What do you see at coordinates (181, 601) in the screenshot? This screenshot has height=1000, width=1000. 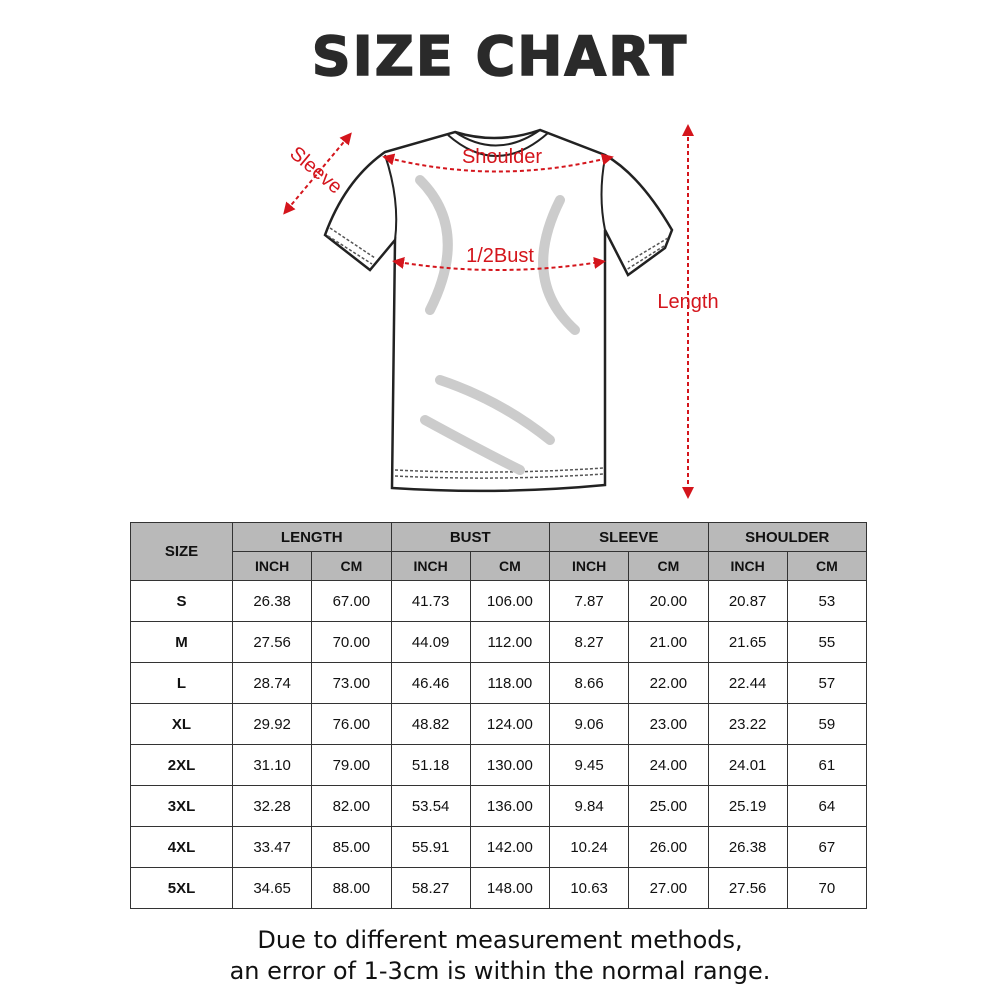 I see `size-cell: S` at bounding box center [181, 601].